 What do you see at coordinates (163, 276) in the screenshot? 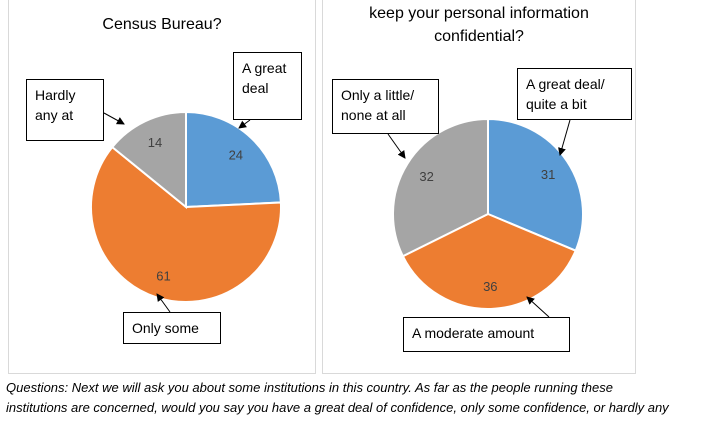
I see `pie-left-slice-1-value: 61` at bounding box center [163, 276].